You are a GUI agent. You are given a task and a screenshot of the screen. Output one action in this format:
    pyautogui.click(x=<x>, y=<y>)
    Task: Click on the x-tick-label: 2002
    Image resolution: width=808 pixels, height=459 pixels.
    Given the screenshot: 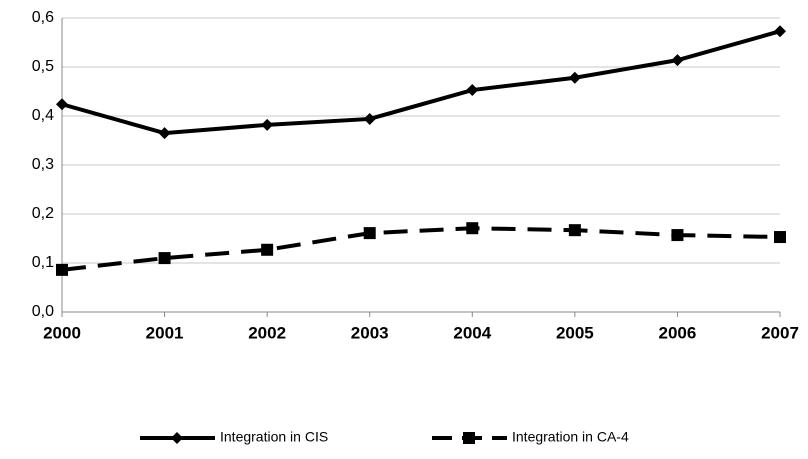 What is the action you would take?
    pyautogui.click(x=267, y=332)
    